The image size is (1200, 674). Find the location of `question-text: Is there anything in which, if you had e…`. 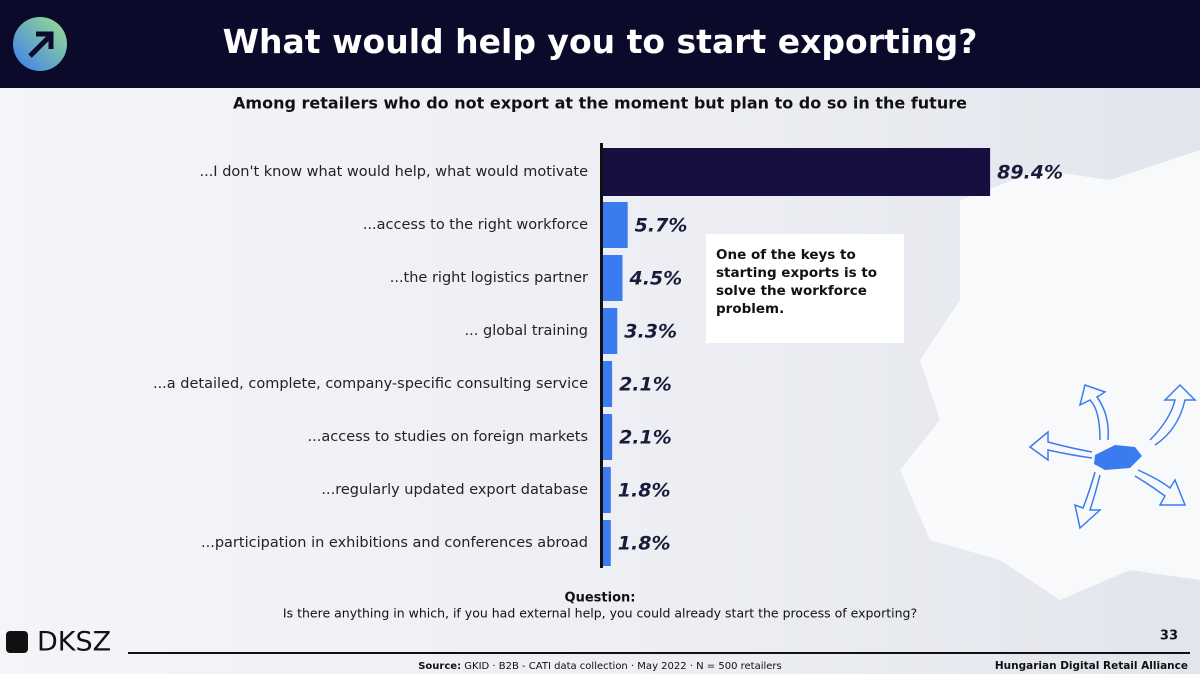

question-text: Is there anything in which, if you had e… is located at coordinates (600, 613).